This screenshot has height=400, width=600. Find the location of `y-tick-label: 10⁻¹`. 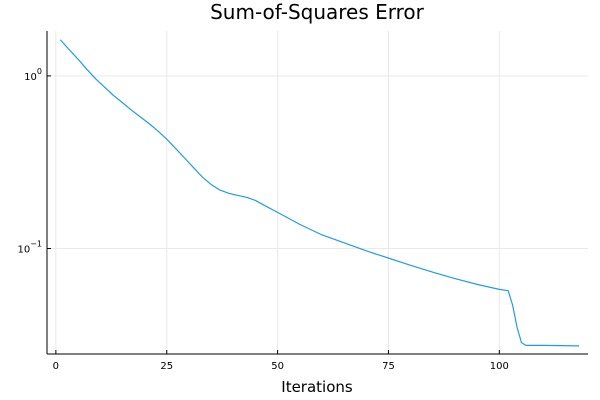

y-tick-label: 10⁻¹ is located at coordinates (29, 248).